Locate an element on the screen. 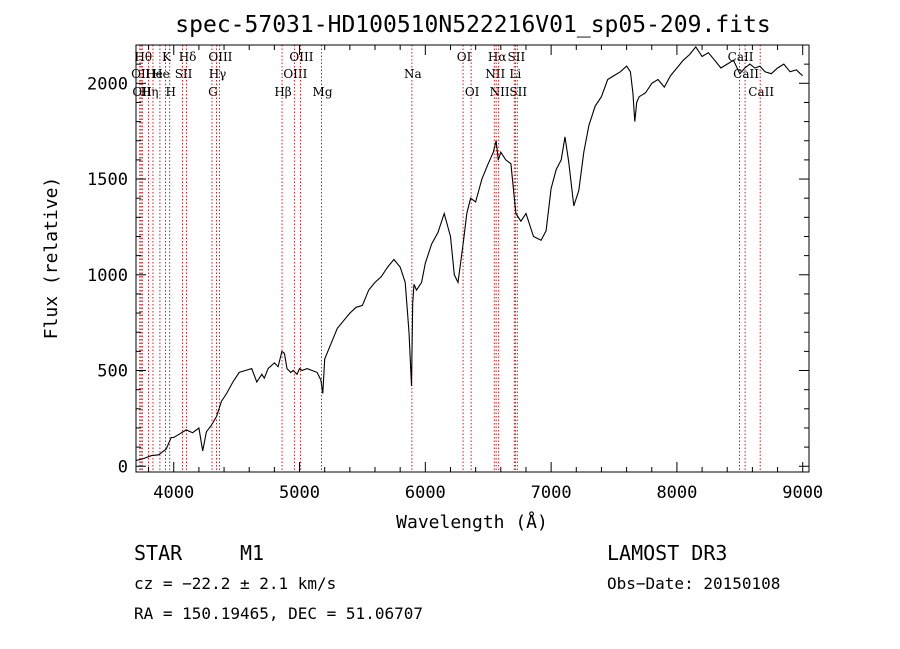 This screenshot has width=900, height=649. object-class: STAR is located at coordinates (158, 553).